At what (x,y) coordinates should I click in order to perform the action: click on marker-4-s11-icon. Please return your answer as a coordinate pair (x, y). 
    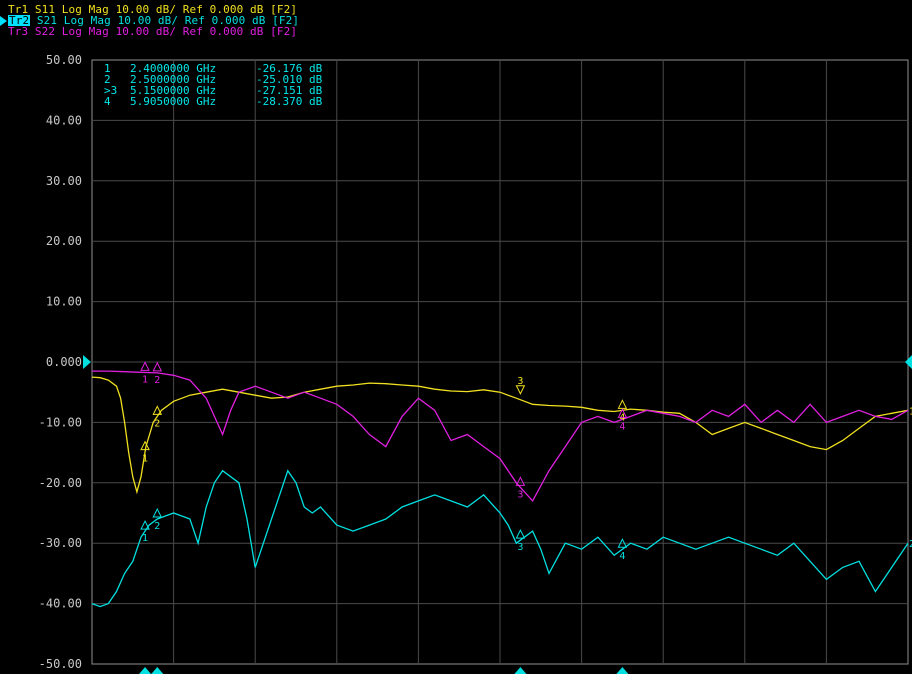
    Looking at the image, I should click on (622, 404).